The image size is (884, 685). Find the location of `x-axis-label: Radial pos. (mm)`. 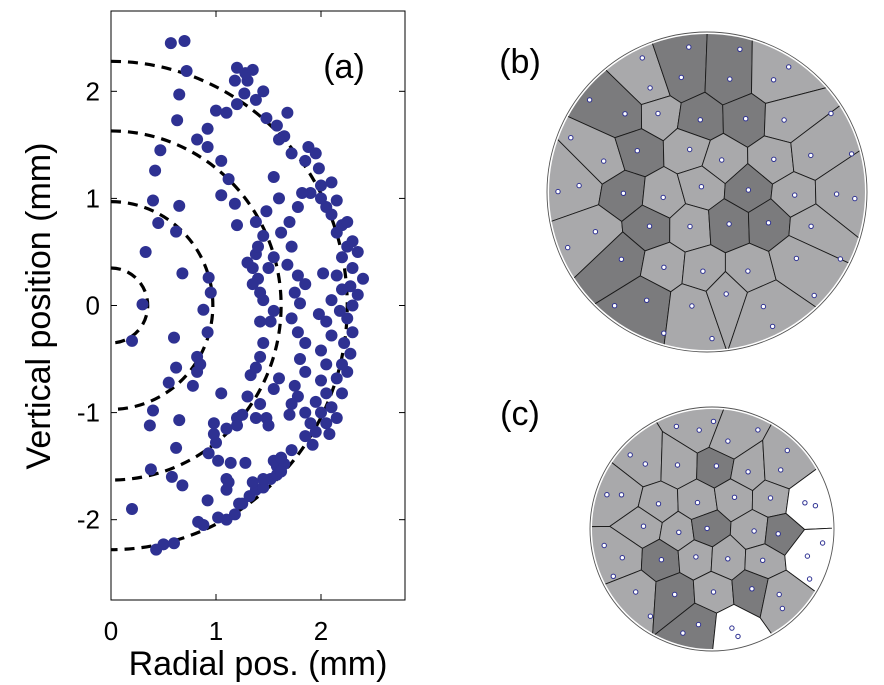

x-axis-label: Radial pos. (mm) is located at coordinates (258, 664).